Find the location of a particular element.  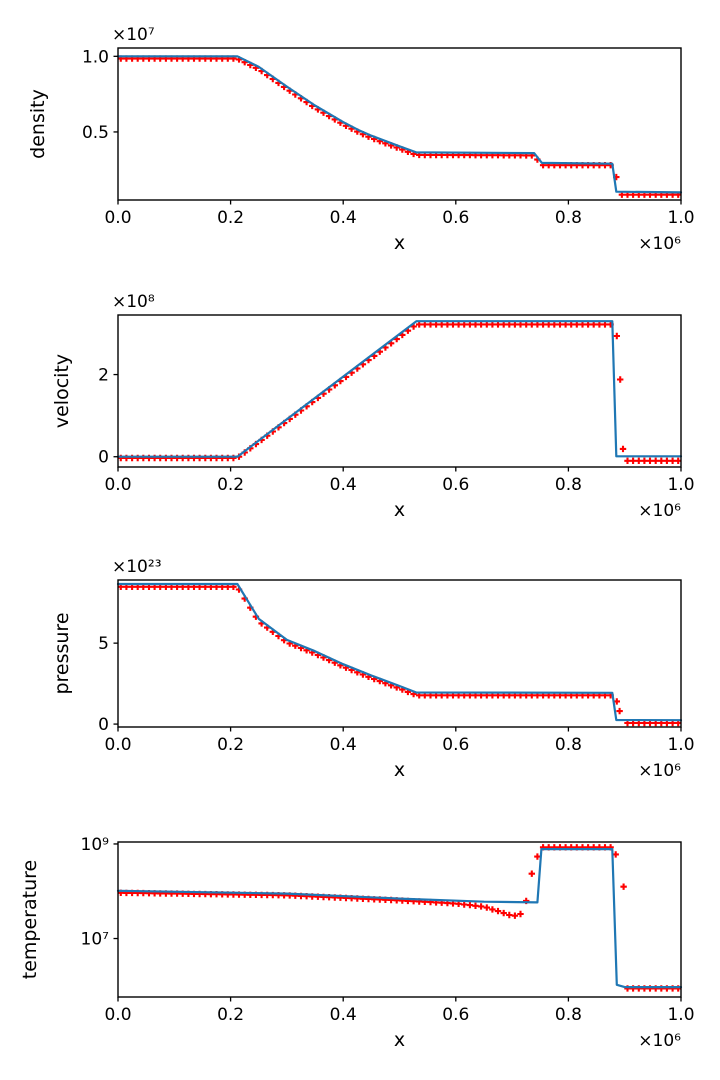

velocity-data-markers is located at coordinates (399, 392).